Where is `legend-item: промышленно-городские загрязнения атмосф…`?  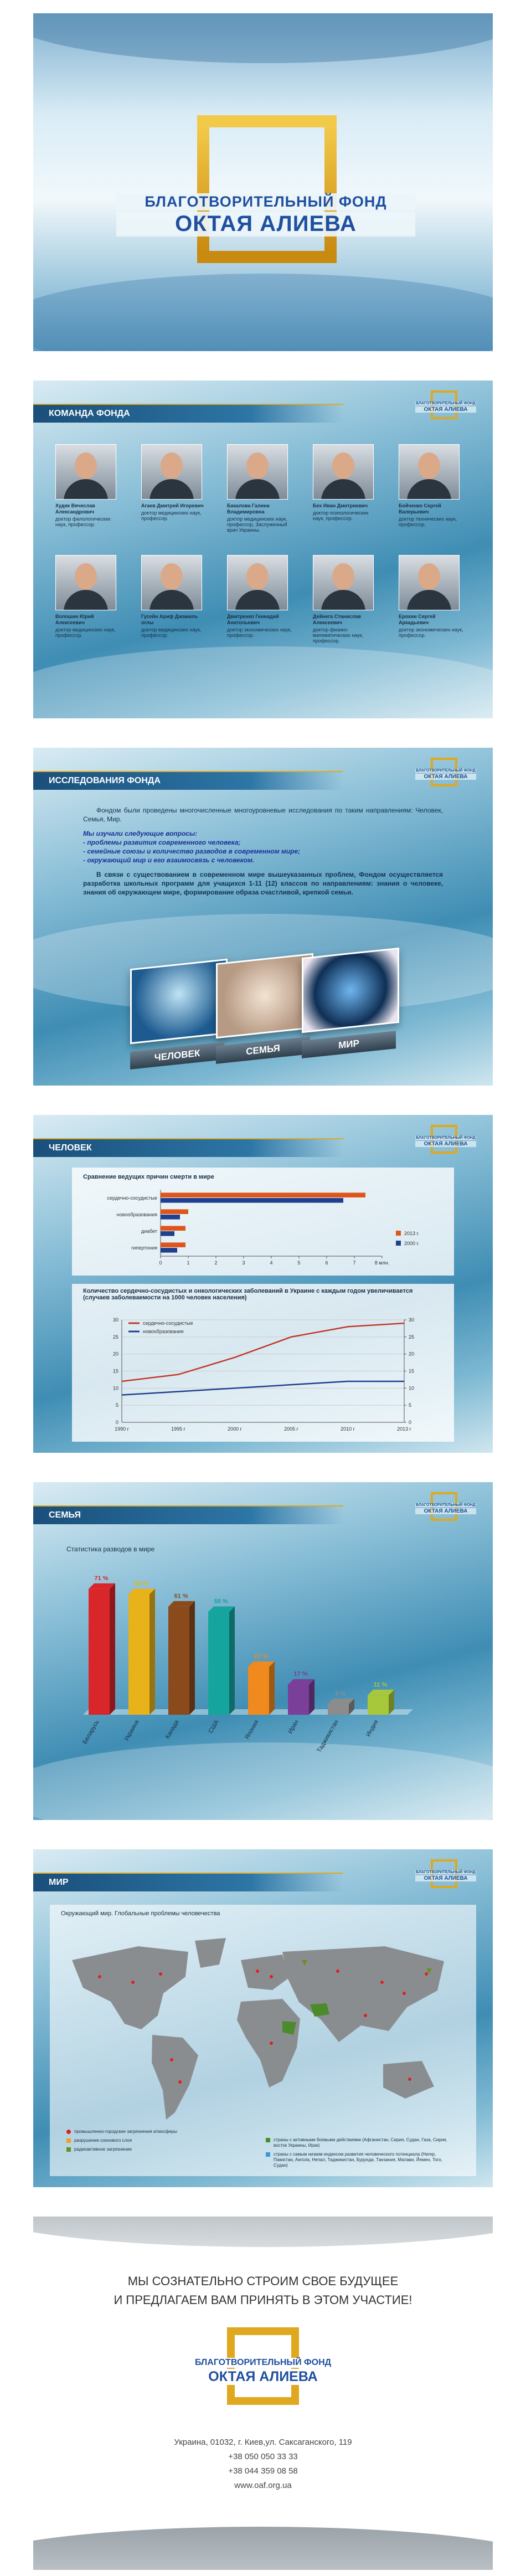 legend-item: промышленно-городские загрязнения атмосф… is located at coordinates (135, 2132).